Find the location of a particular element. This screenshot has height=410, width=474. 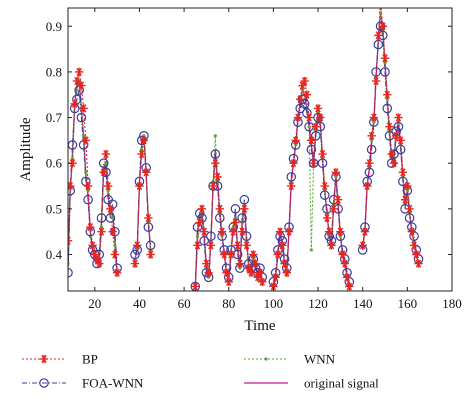

legend: BP FOA-WNN WNN original signal is located at coordinates (200, 371).